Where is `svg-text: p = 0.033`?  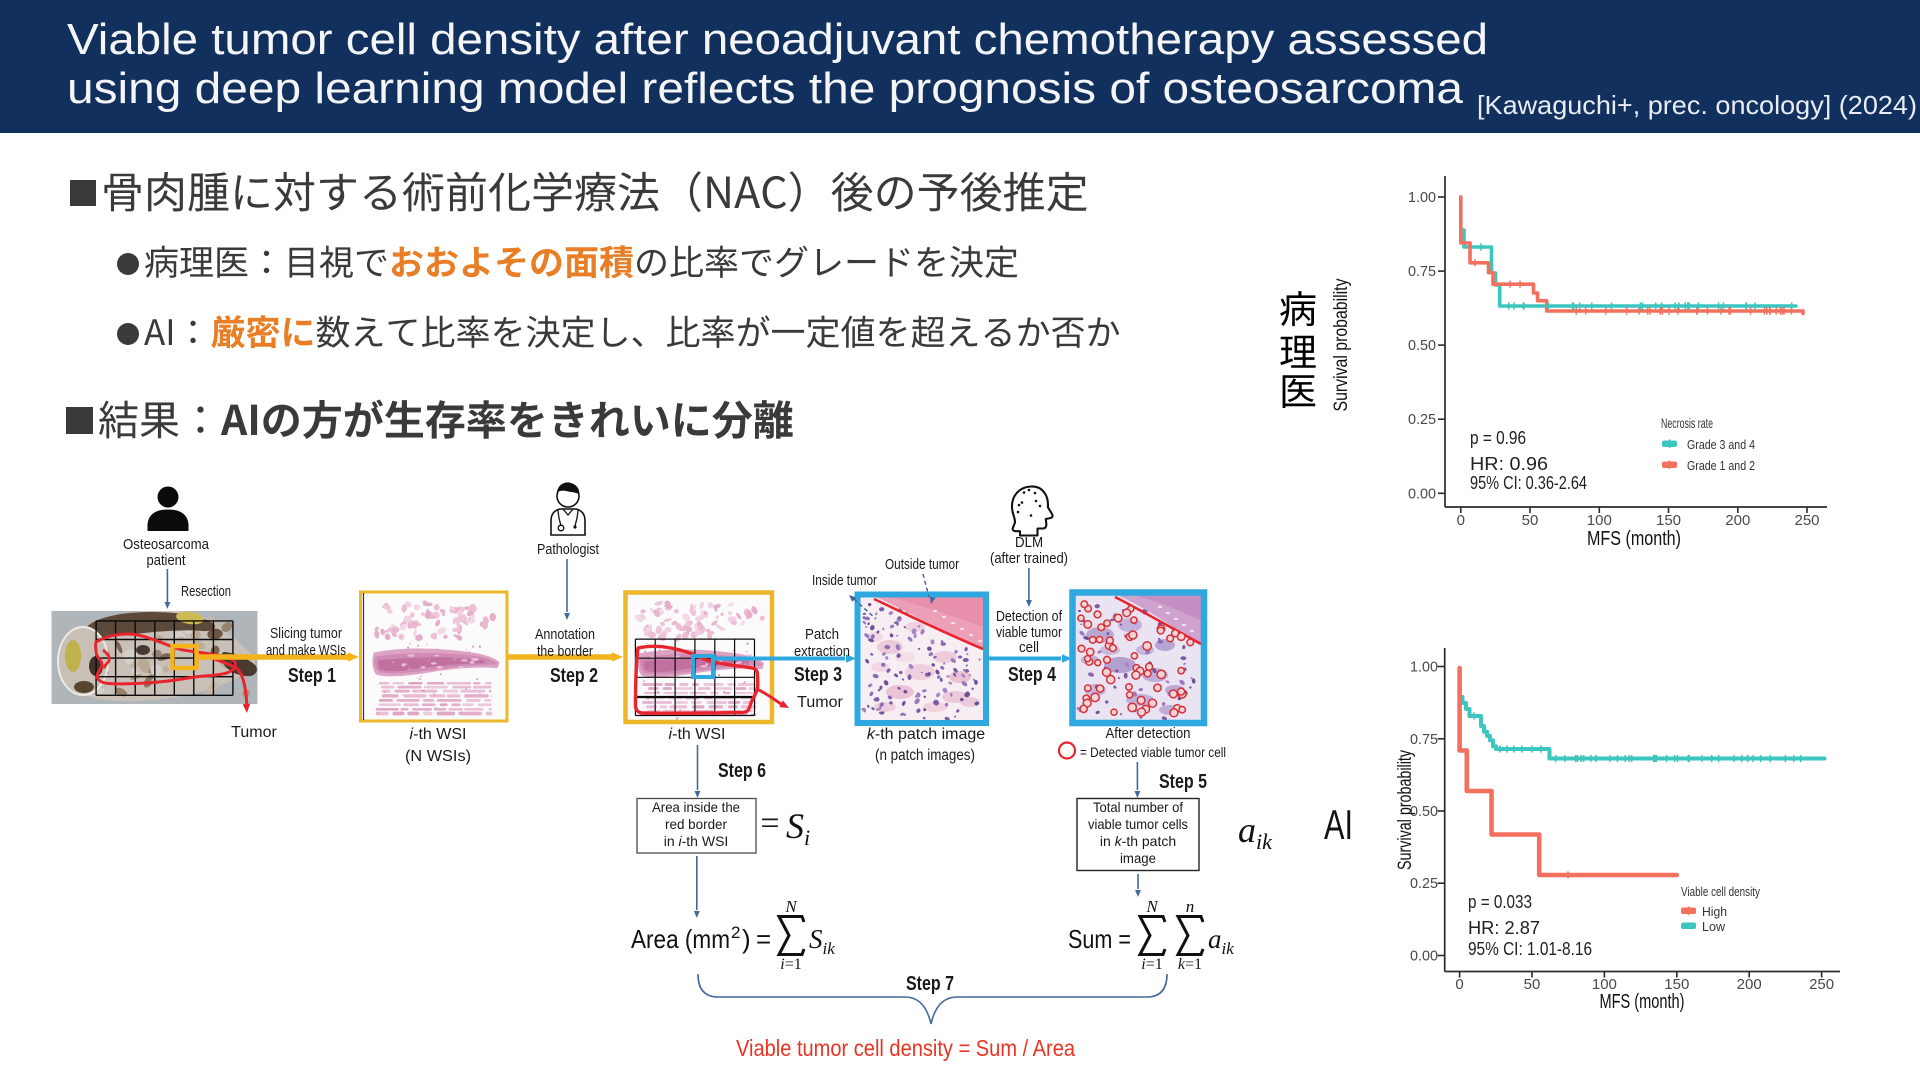 svg-text: p = 0.033 is located at coordinates (1500, 902).